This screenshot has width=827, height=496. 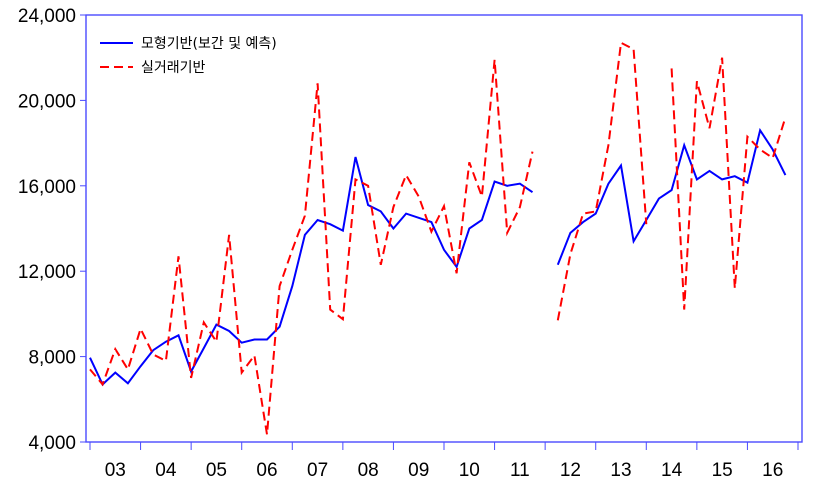 What do you see at coordinates (520, 470) in the screenshot?
I see `x-tick-label: 11` at bounding box center [520, 470].